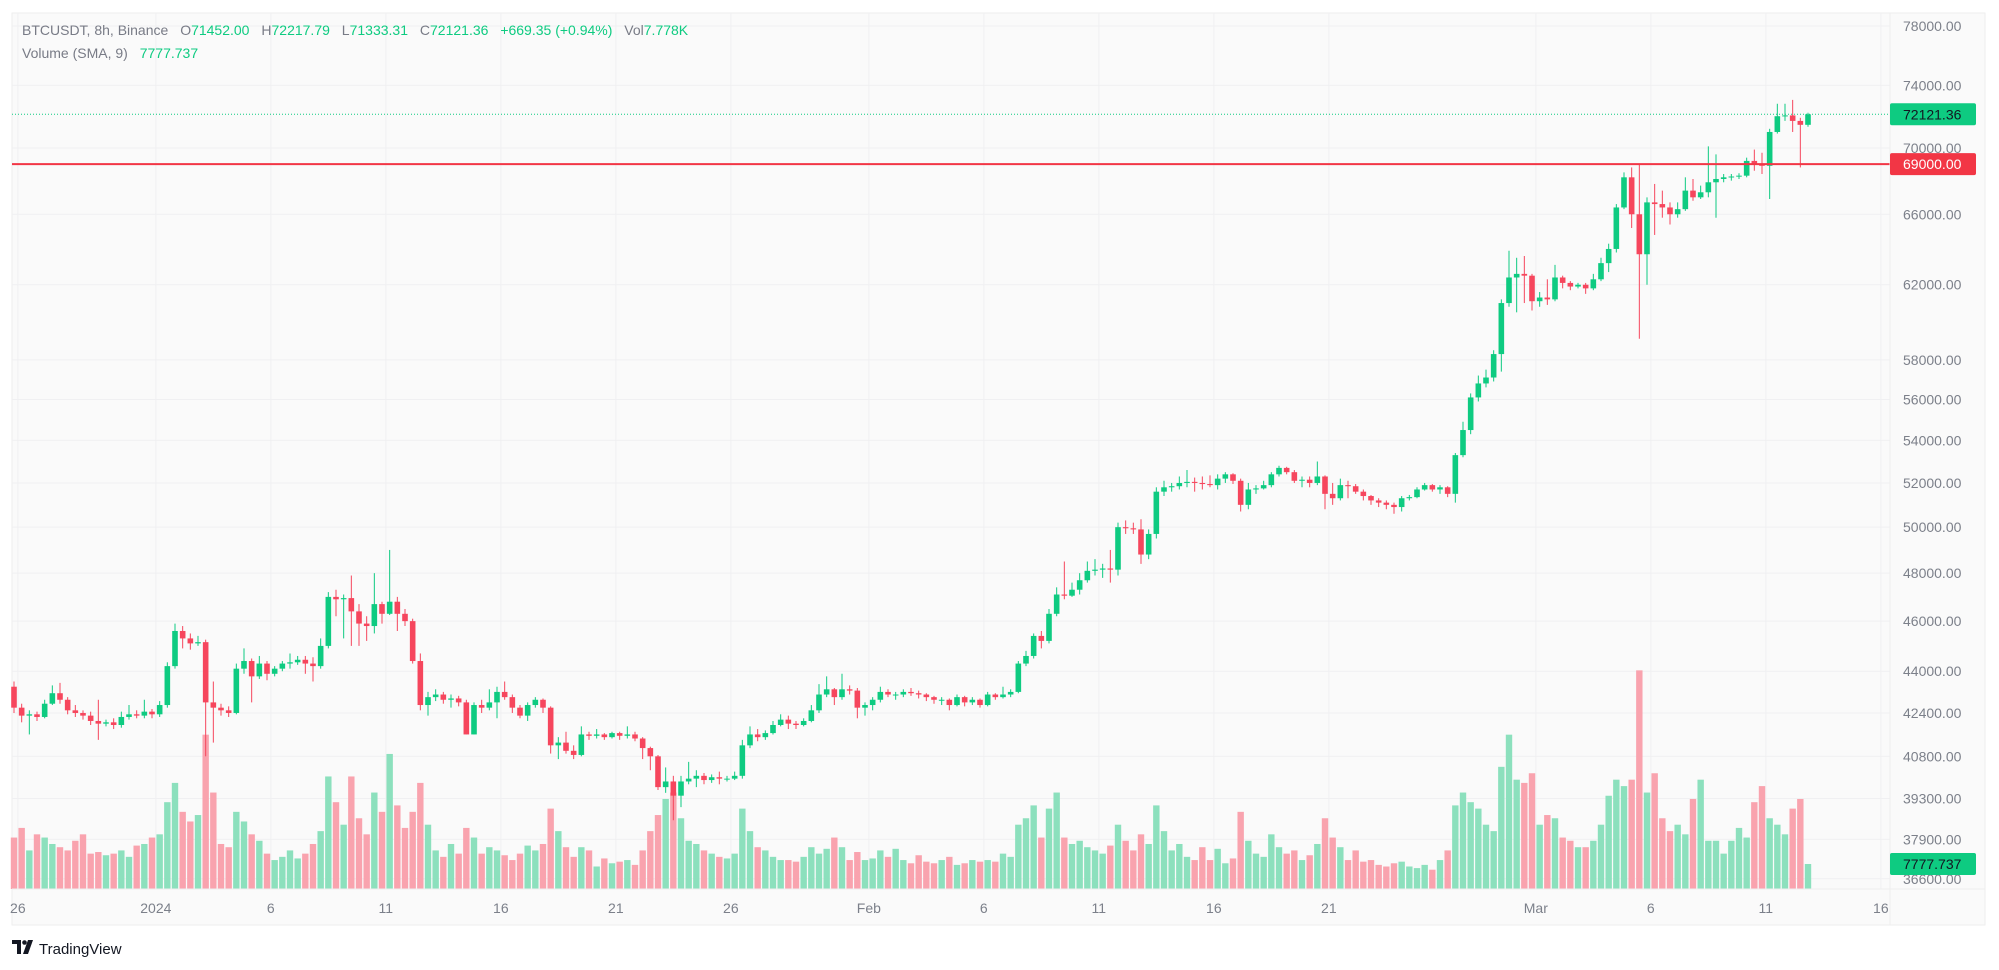 Image resolution: width=1999 pixels, height=970 pixels. Describe the element at coordinates (949, 908) in the screenshot. I see `time-axis: 26 2024 6 11 16 21 26 Feb 6 11 16 21 Mar 6 11 16` at that location.